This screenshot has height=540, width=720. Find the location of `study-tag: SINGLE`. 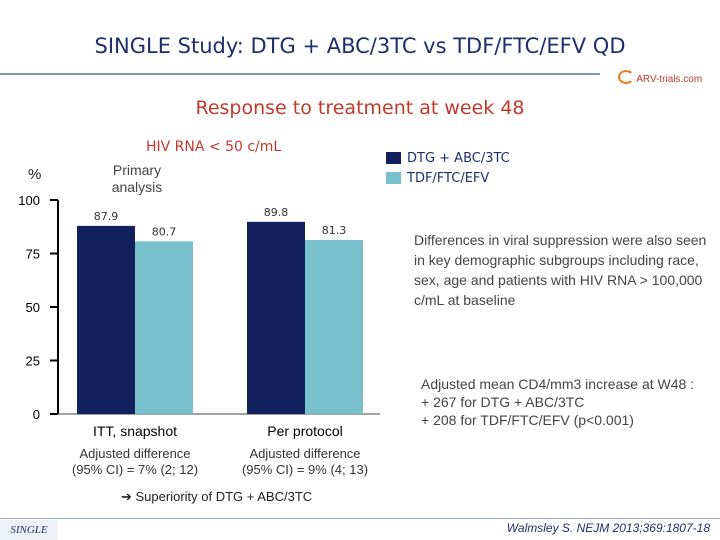

study-tag: SINGLE is located at coordinates (29, 530).